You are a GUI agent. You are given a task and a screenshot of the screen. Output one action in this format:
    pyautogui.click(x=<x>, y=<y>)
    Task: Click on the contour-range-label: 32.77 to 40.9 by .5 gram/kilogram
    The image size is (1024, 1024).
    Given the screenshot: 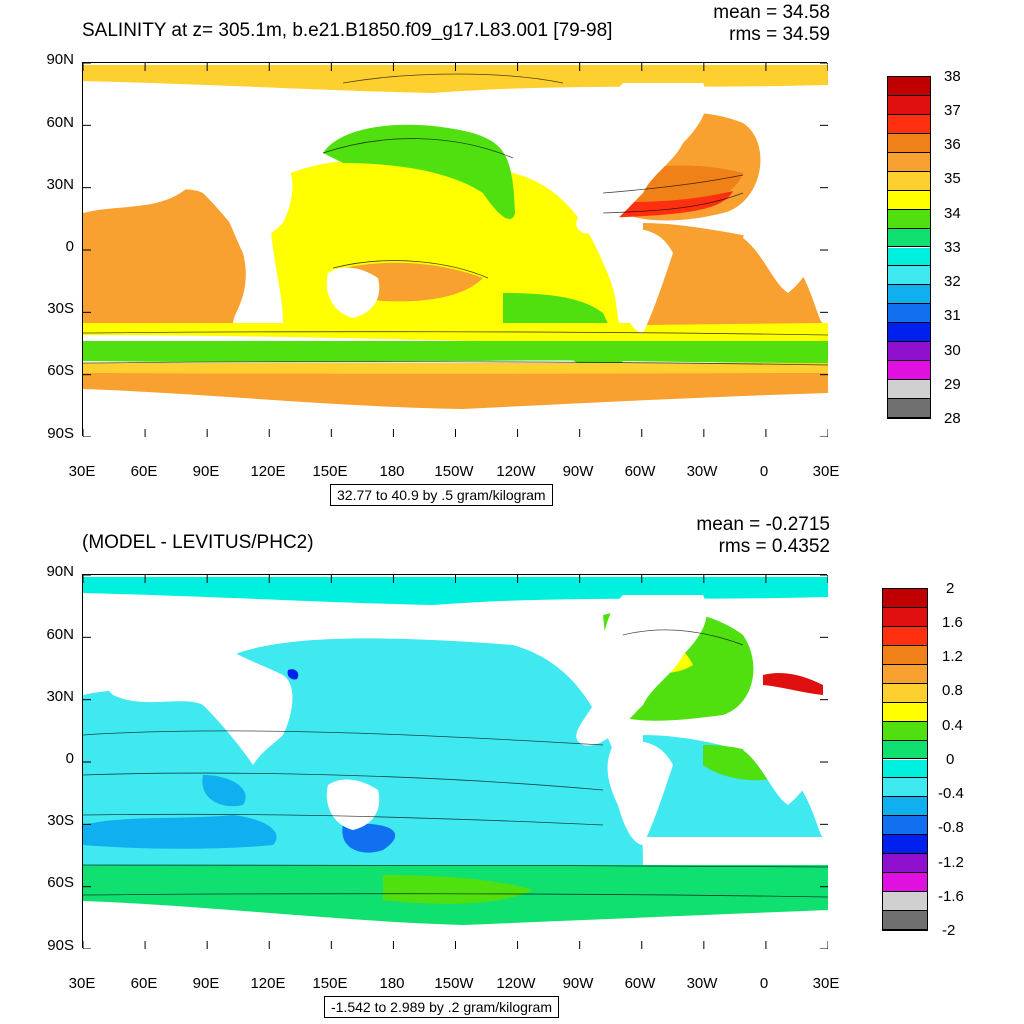 What is the action you would take?
    pyautogui.click(x=441, y=495)
    